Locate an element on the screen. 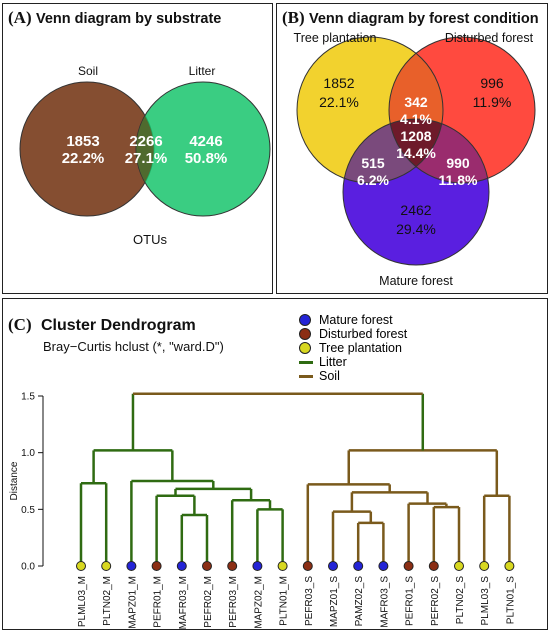 The image size is (550, 632). tree-disturbed-pct: 4.1% is located at coordinates (416, 119).